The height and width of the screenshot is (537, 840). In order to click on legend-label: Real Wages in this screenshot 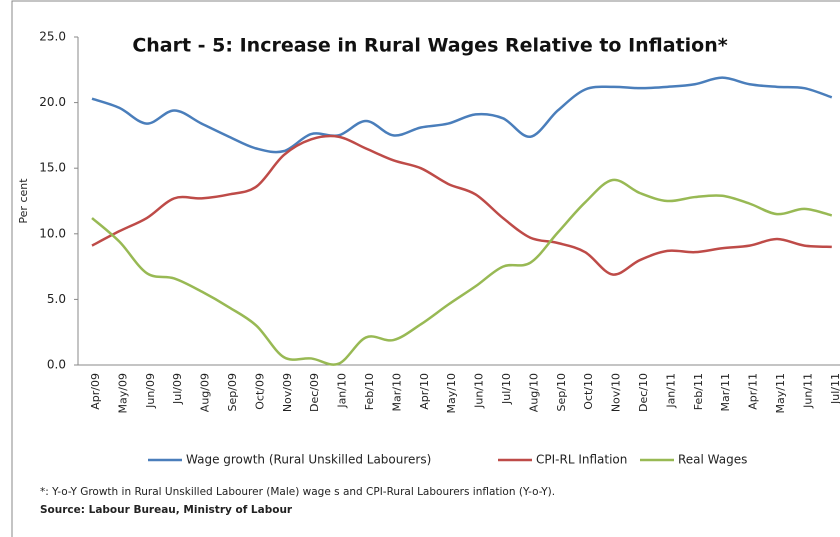, I will do `click(712, 460)`.